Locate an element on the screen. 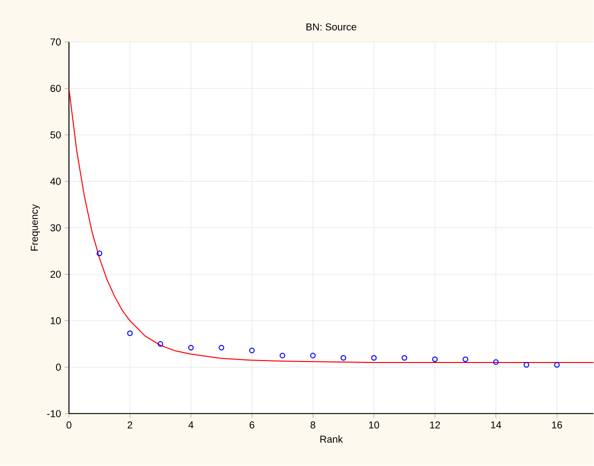 Image resolution: width=594 pixels, height=466 pixels. y-axis-title: Frequency is located at coordinates (35, 227).